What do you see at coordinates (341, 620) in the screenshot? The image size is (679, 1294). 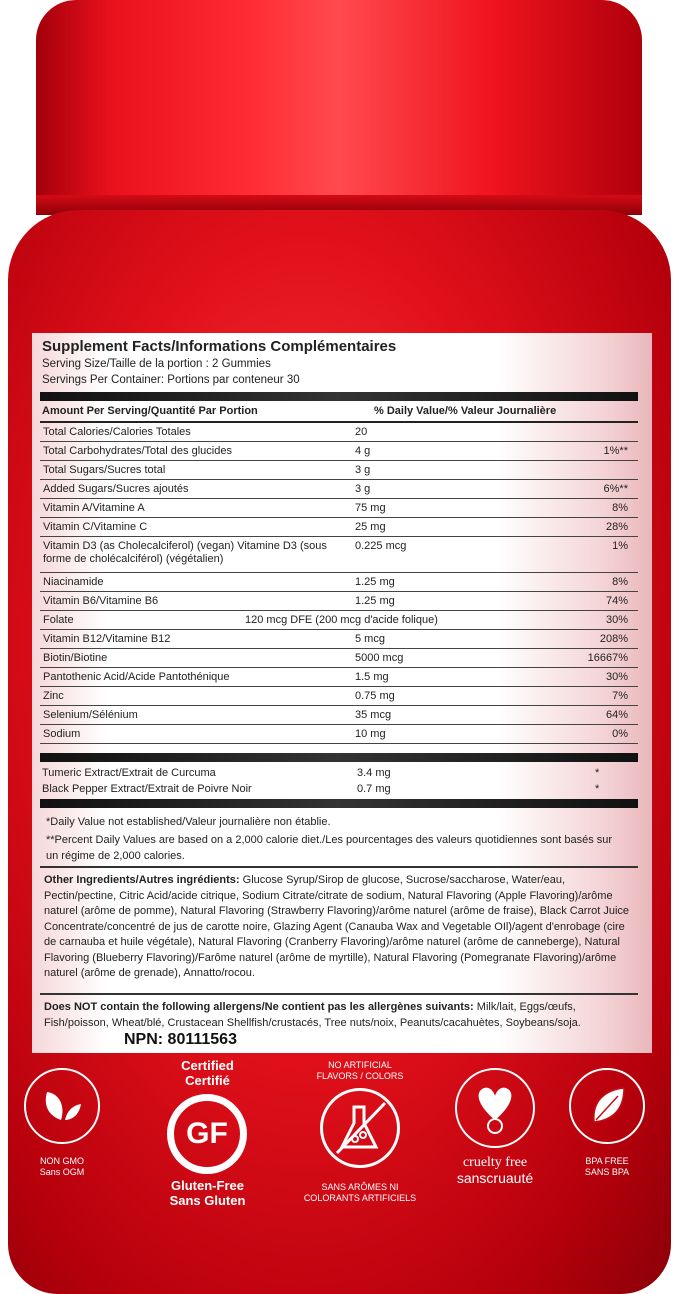 I see `nutrient-amount: 120 mcg DFE (200 mcg d'acide folique)` at bounding box center [341, 620].